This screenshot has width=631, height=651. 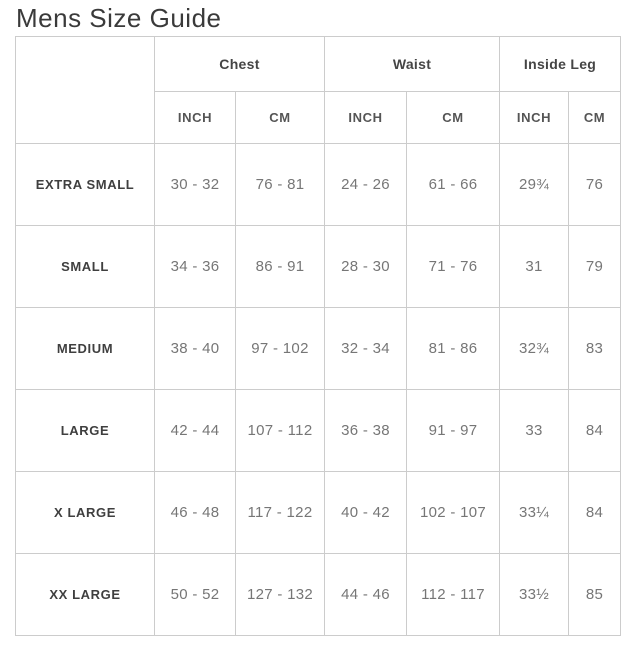 What do you see at coordinates (595, 594) in the screenshot?
I see `table-cell-inside-leg-cm: 85` at bounding box center [595, 594].